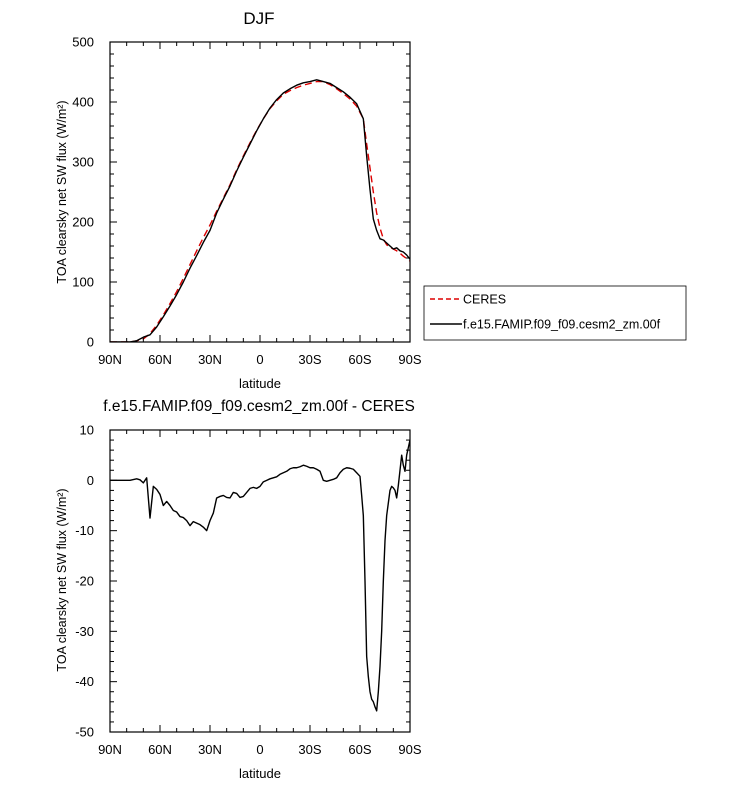 This screenshot has height=785, width=733. I want to click on bottom-ytick-label: -40, so click(84, 681).